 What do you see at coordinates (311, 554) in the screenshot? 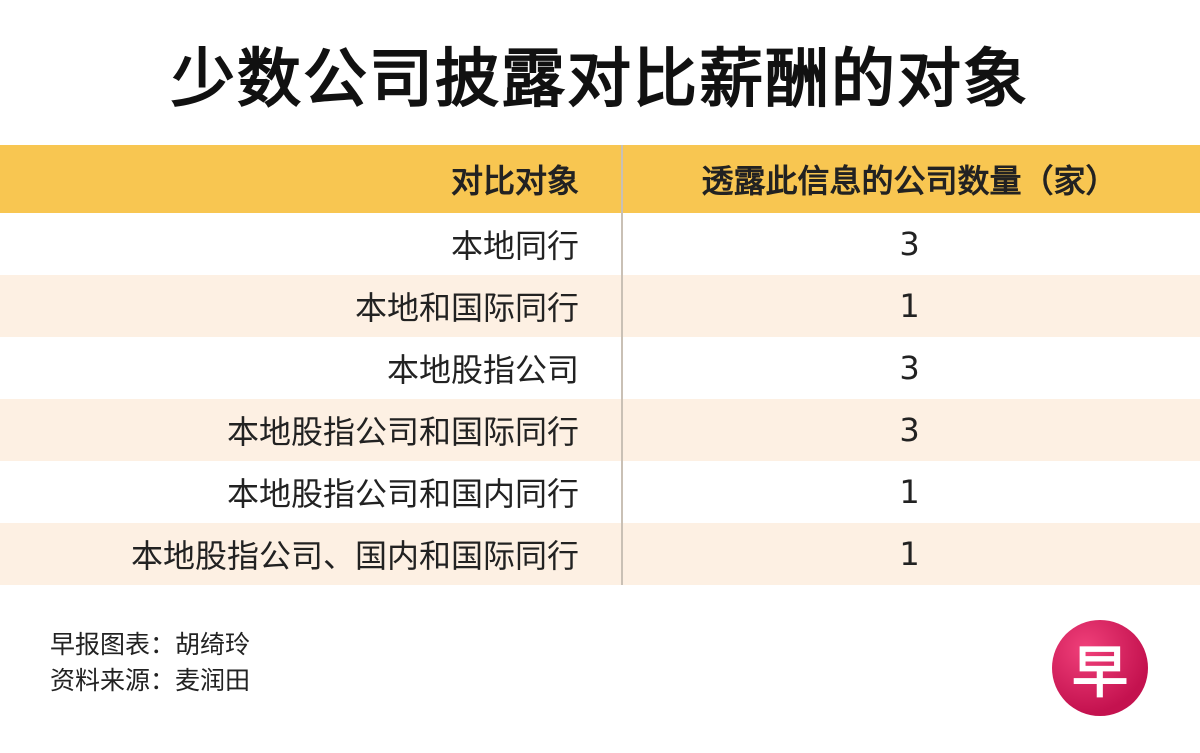
I see `comparison-target: 本地股指公司、国内和国际同行` at bounding box center [311, 554].